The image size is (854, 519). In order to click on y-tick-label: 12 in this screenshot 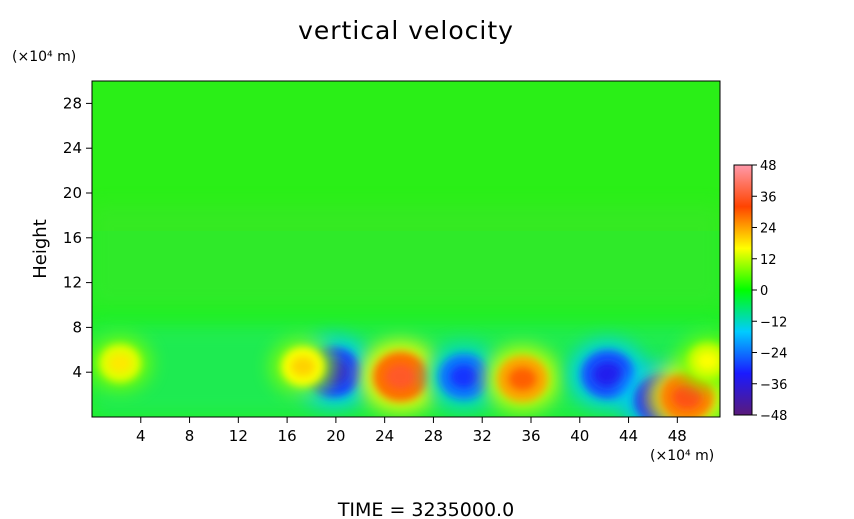, I will do `click(72, 283)`.